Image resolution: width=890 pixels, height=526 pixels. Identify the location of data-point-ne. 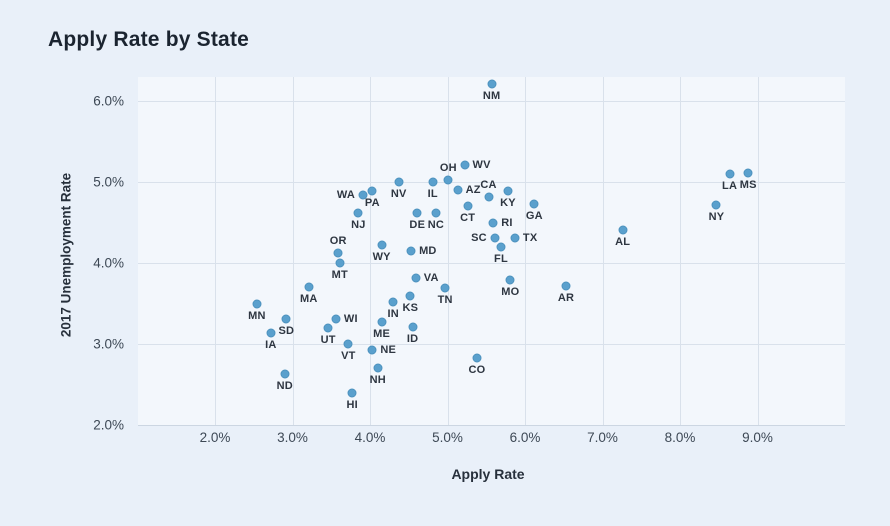
(372, 350).